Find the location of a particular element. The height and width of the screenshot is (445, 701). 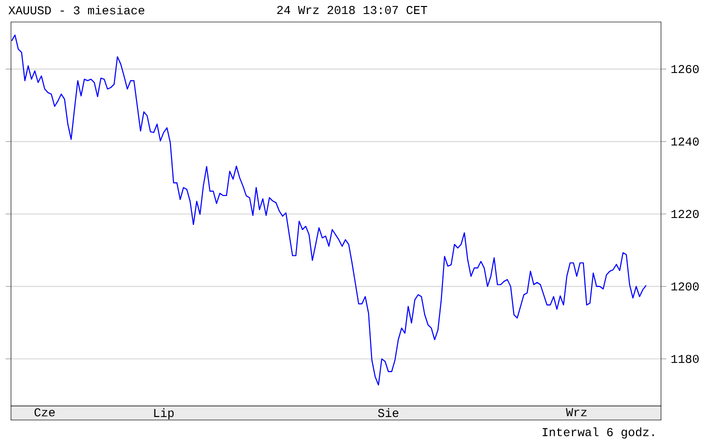

y-tick-label: 1200 is located at coordinates (685, 286).